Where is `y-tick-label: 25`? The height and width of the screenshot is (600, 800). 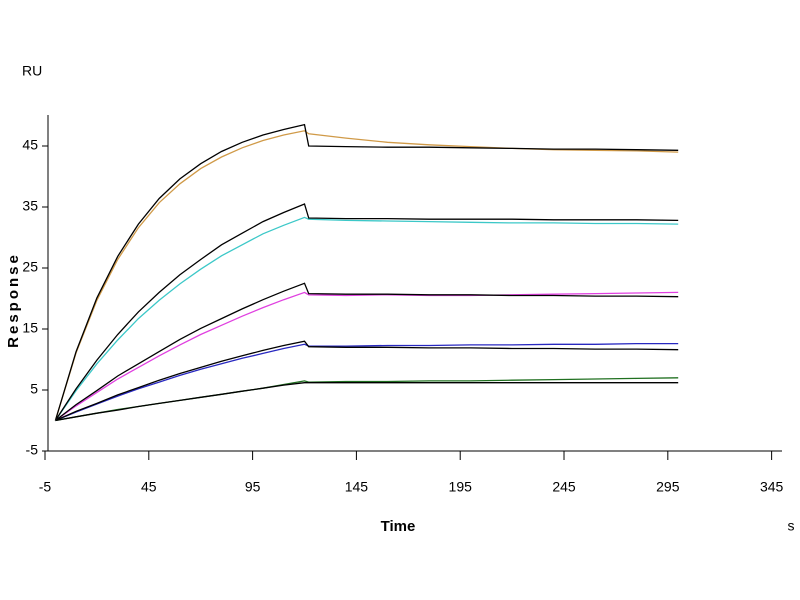 y-tick-label: 25 is located at coordinates (30, 267).